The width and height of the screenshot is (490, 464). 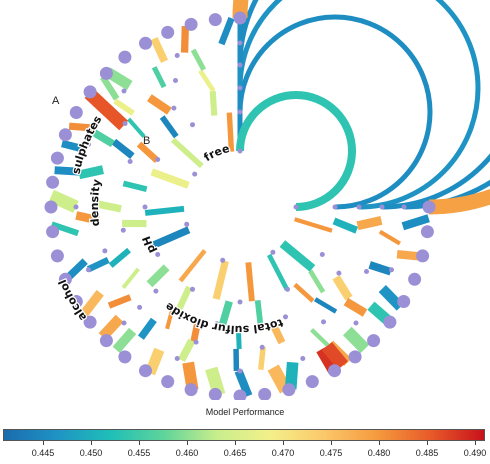 I want to click on ring-label-density: density, so click(x=96, y=202).